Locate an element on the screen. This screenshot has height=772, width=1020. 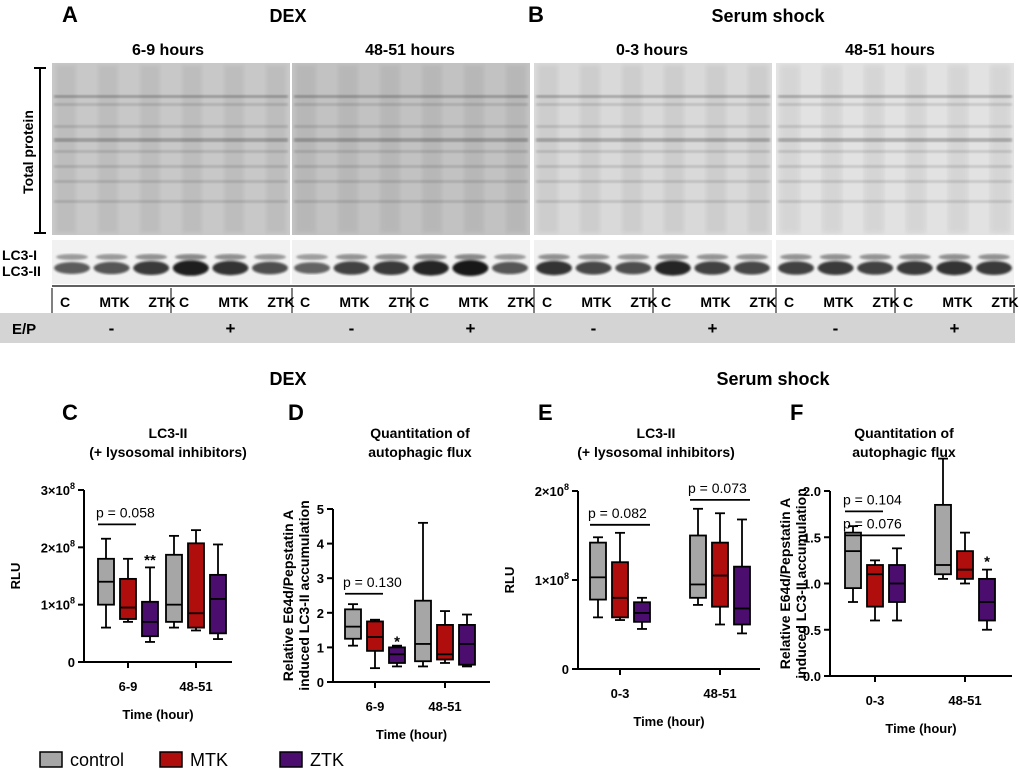
panel-letter: F is located at coordinates (796, 412).